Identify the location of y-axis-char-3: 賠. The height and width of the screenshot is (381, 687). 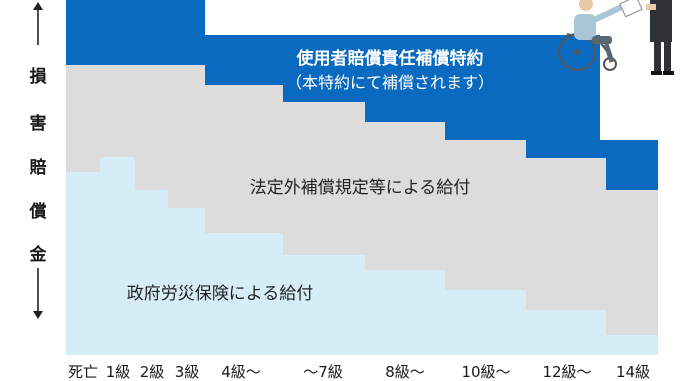
(38, 167).